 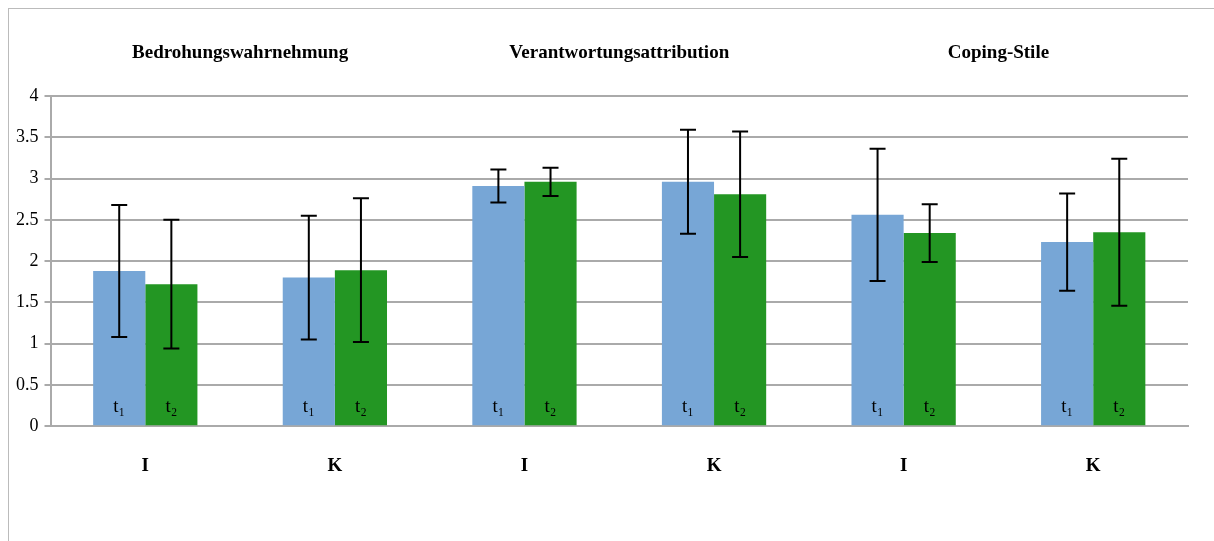 What do you see at coordinates (34, 94) in the screenshot?
I see `y-tick-label: 4` at bounding box center [34, 94].